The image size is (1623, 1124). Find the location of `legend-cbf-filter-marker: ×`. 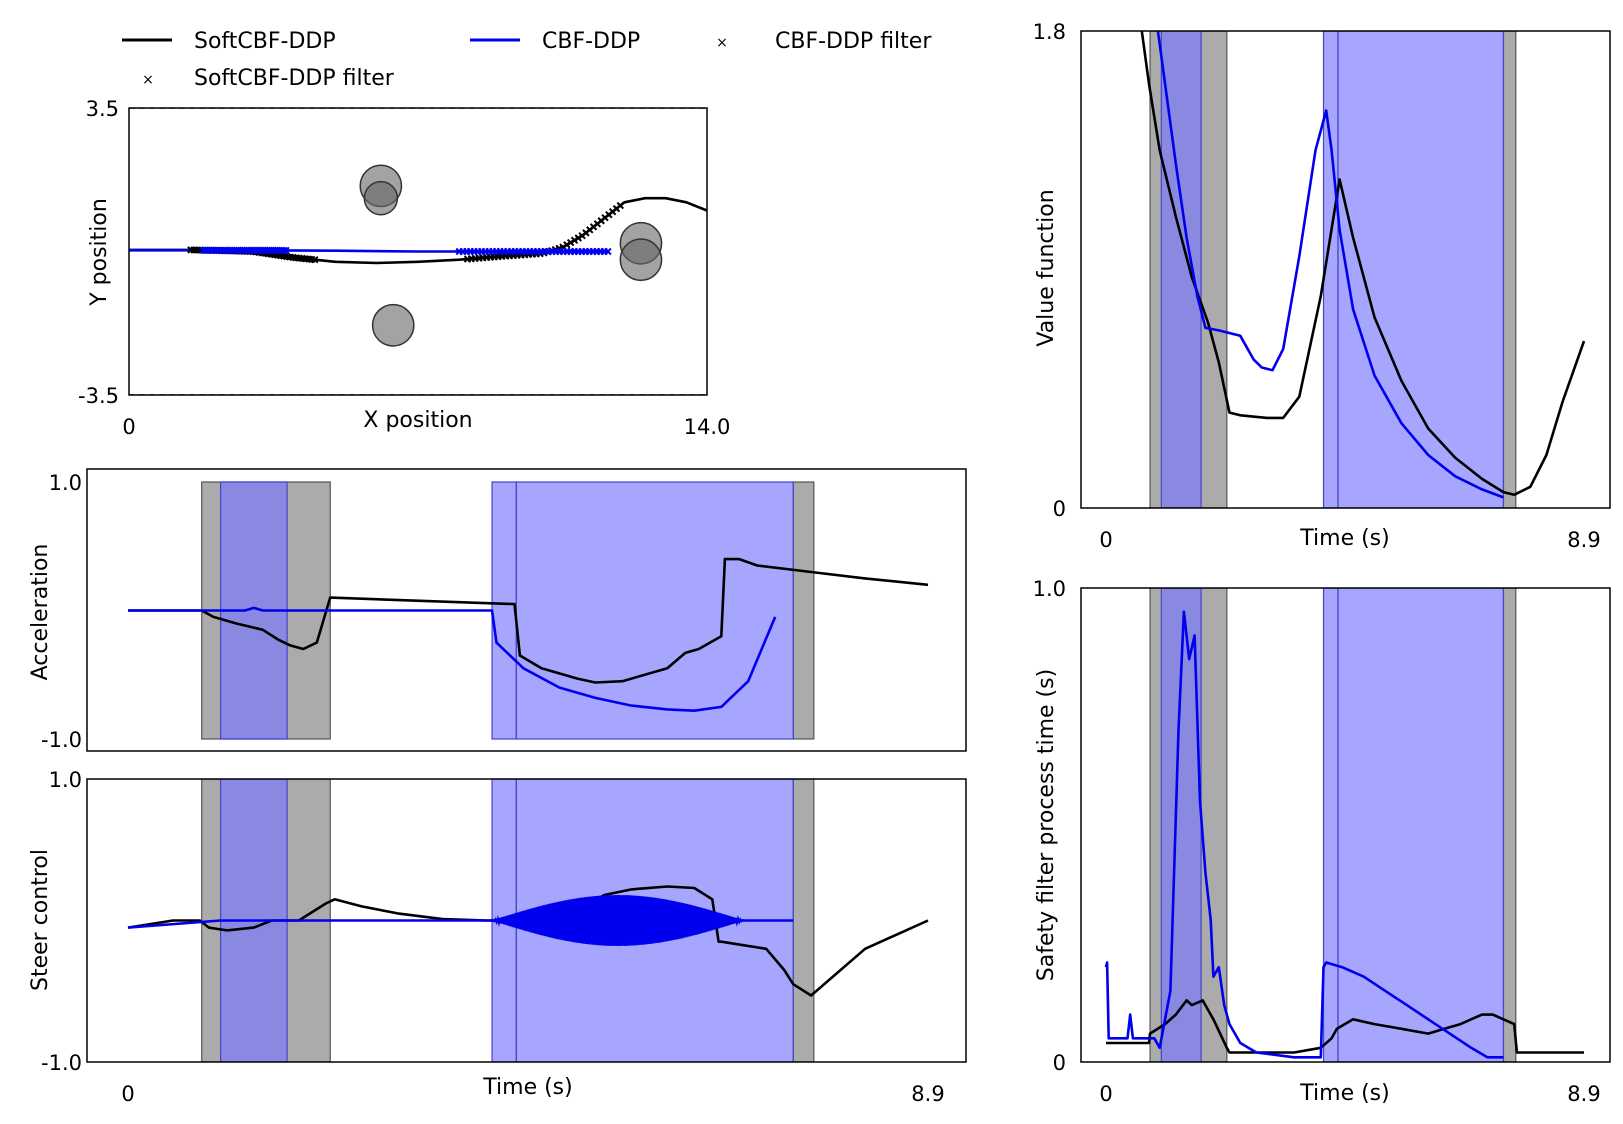

legend-cbf-filter-marker: × is located at coordinates (722, 43).